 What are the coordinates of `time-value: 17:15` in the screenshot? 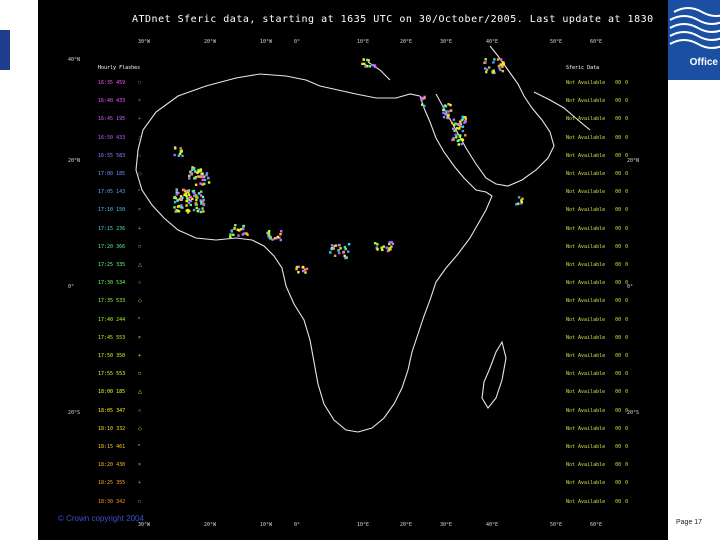 It's located at (106, 228).